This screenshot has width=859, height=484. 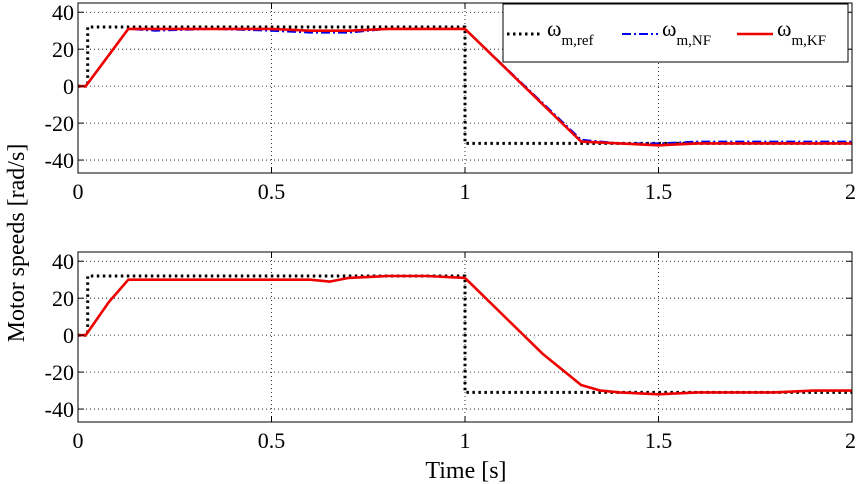 I want to click on legend-label-kf: ωm,KF, so click(x=801, y=32).